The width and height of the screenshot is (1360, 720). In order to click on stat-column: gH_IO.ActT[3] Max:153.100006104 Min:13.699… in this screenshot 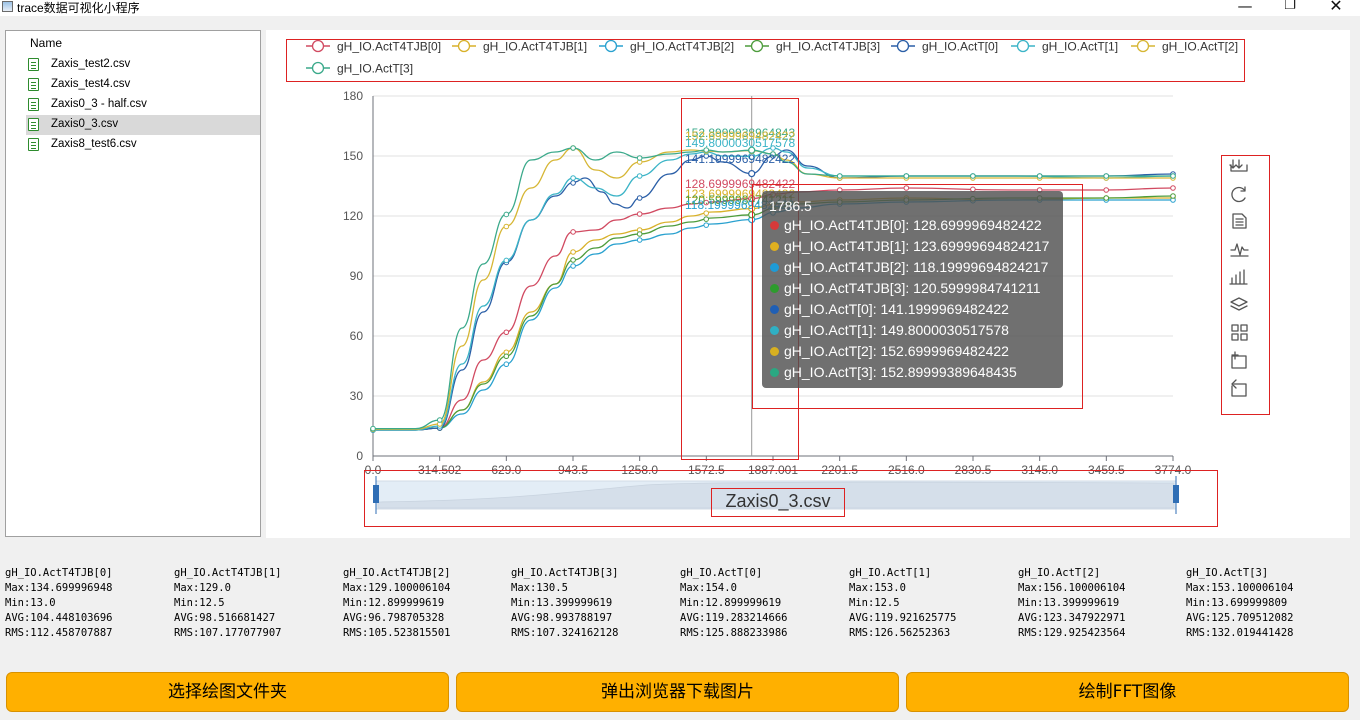, I will do `click(1270, 603)`.